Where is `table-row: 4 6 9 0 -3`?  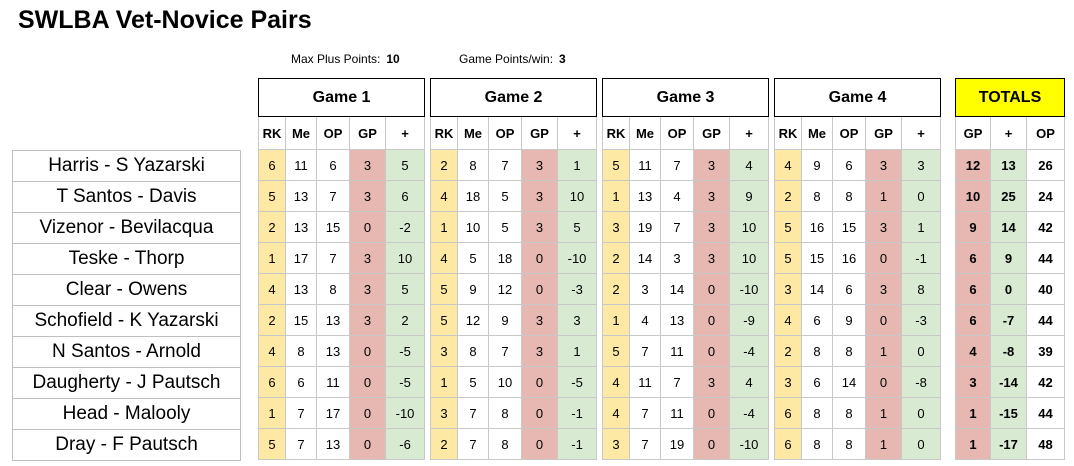
table-row: 4 6 9 0 -3 is located at coordinates (858, 320).